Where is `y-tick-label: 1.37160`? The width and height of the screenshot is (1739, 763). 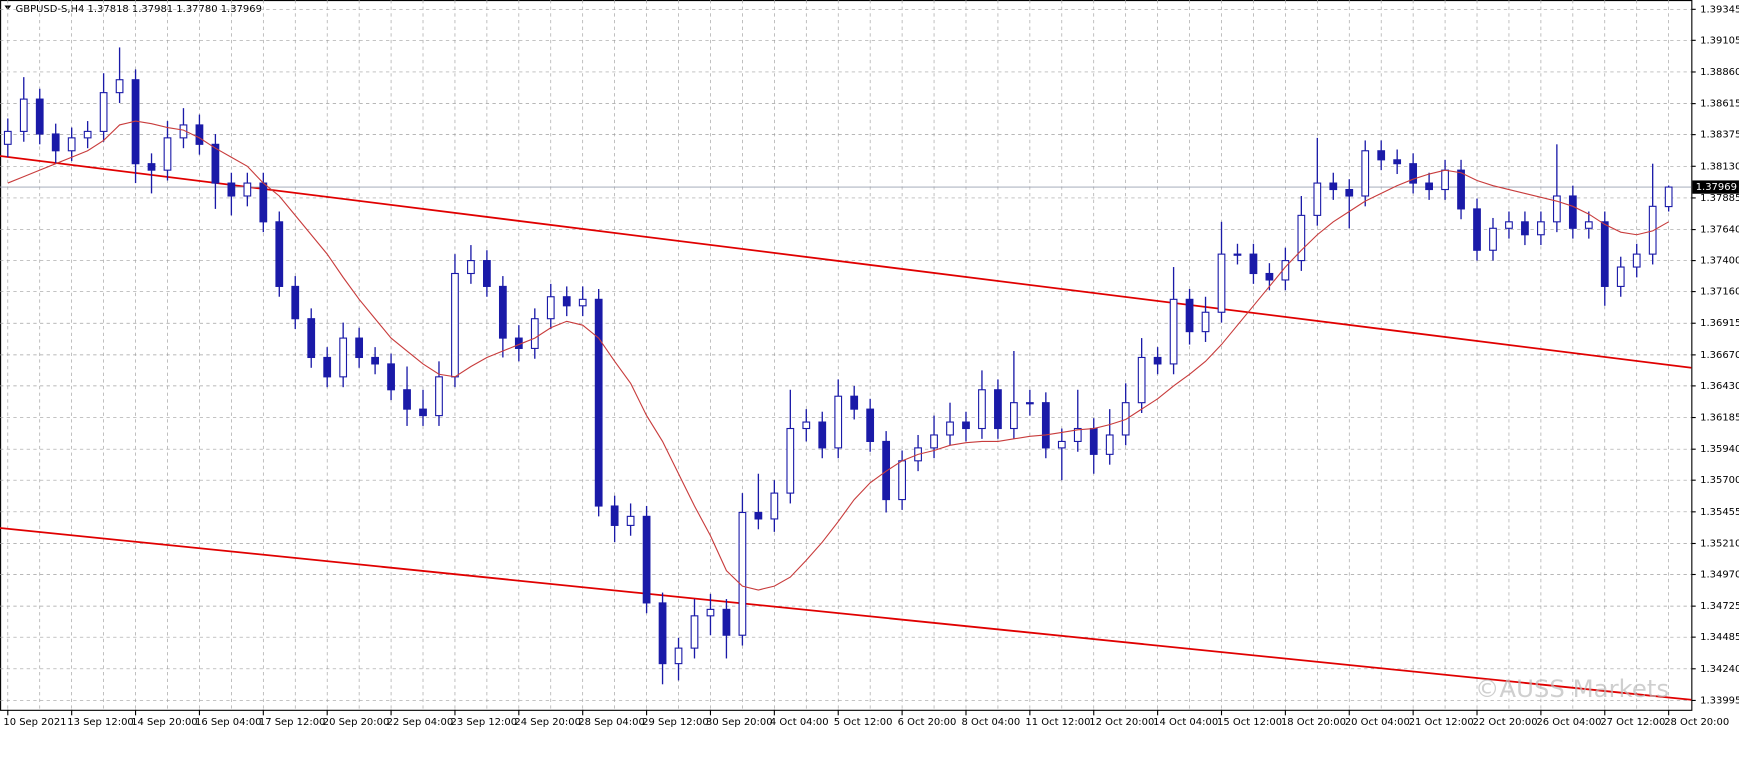 y-tick-label: 1.37160 is located at coordinates (1719, 292).